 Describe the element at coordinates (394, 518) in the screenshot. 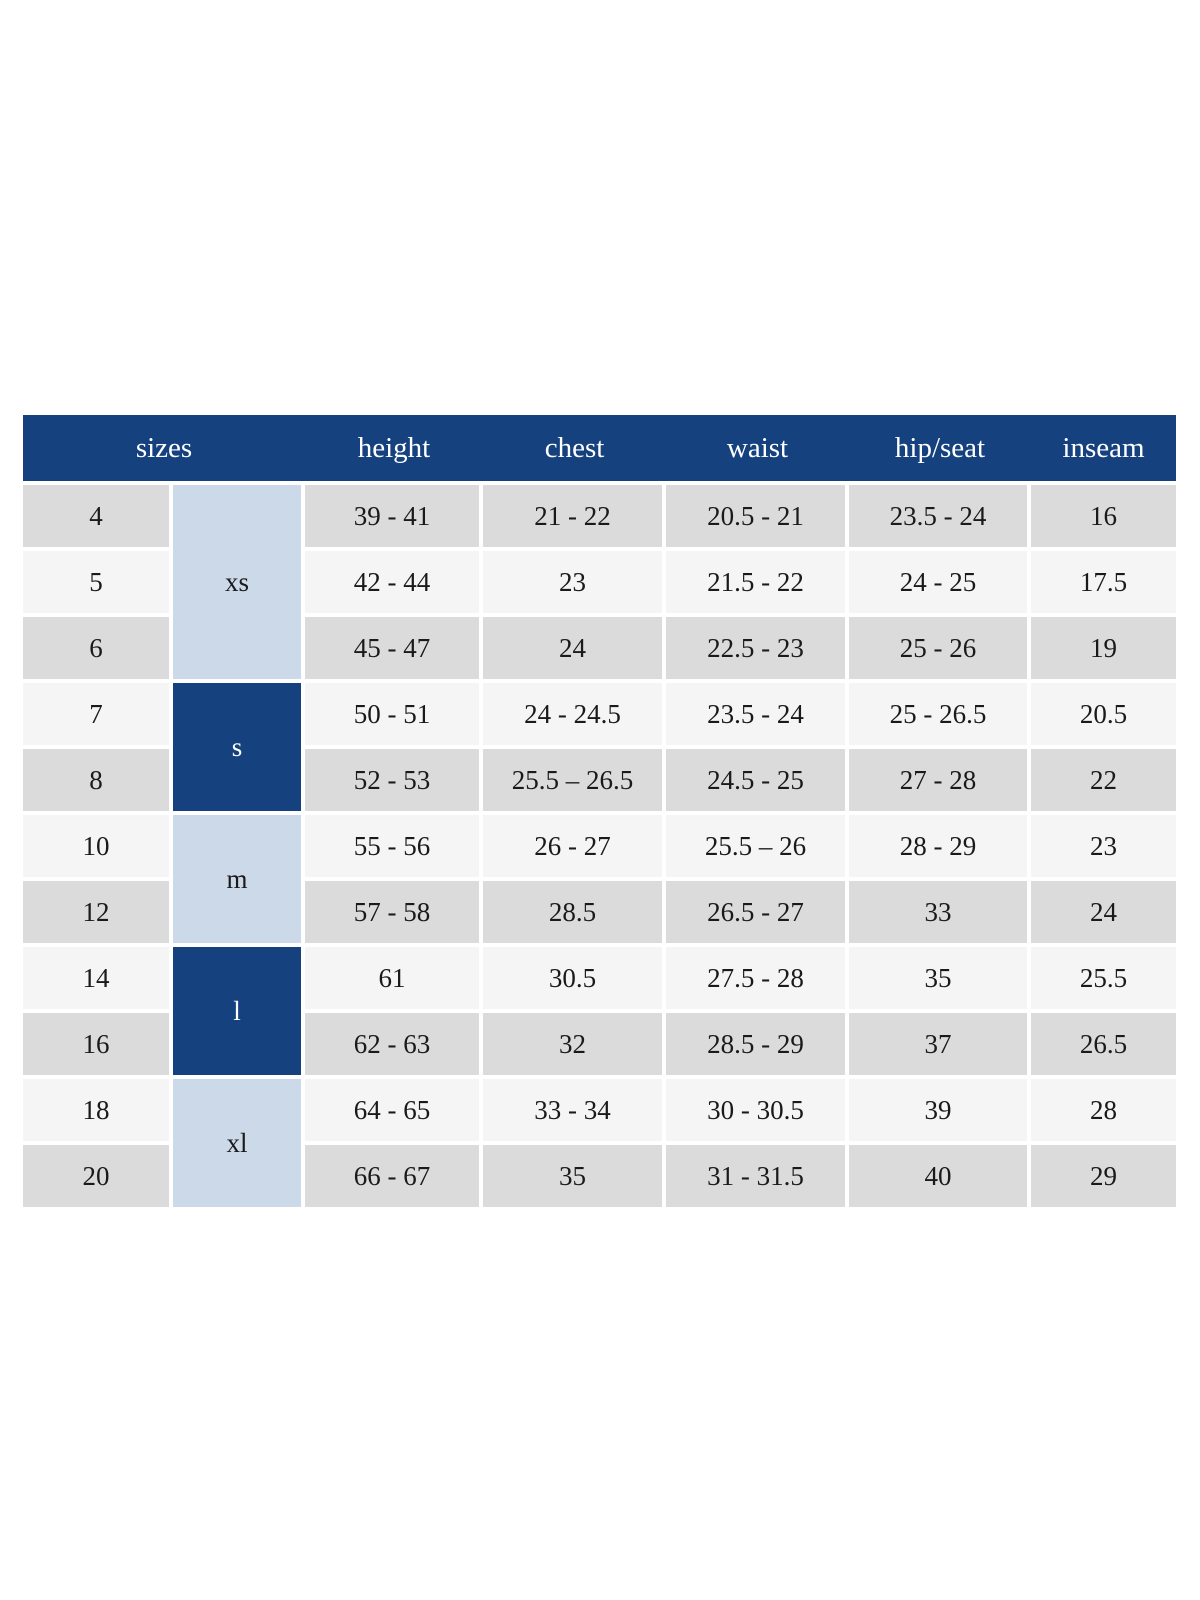

I see `cell-height: 39 - 41` at that location.